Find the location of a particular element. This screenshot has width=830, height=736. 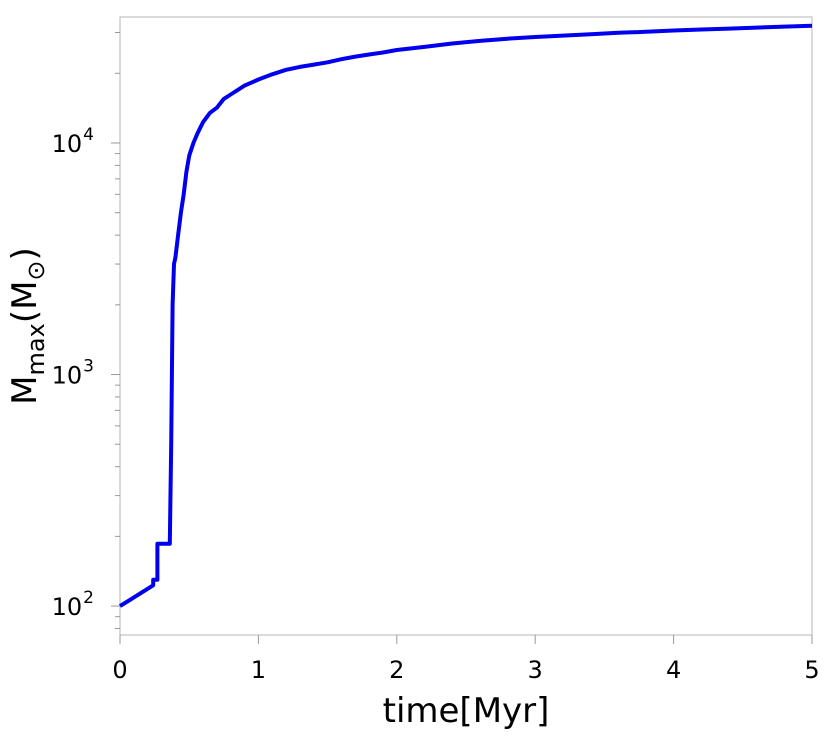

y-tick-label: 10² is located at coordinates (73, 604).